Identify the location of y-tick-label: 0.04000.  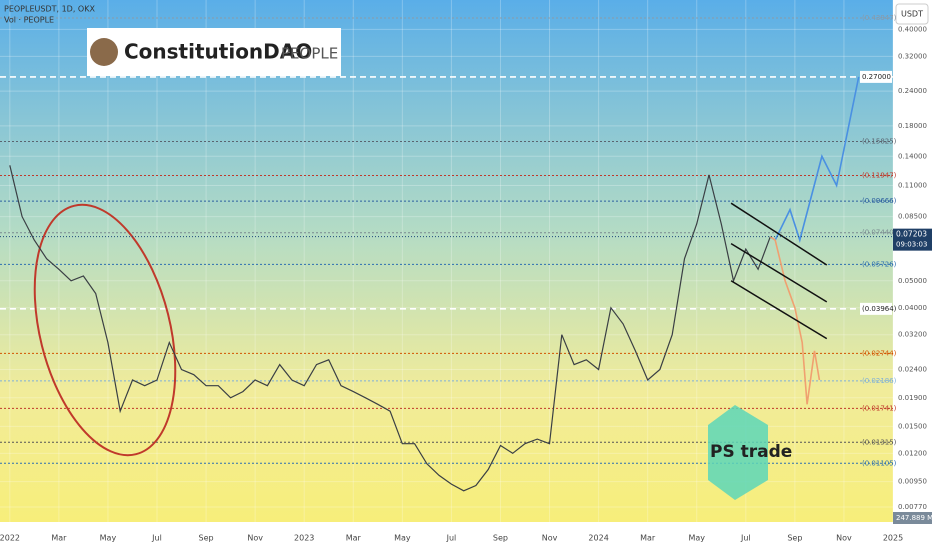
(912, 308).